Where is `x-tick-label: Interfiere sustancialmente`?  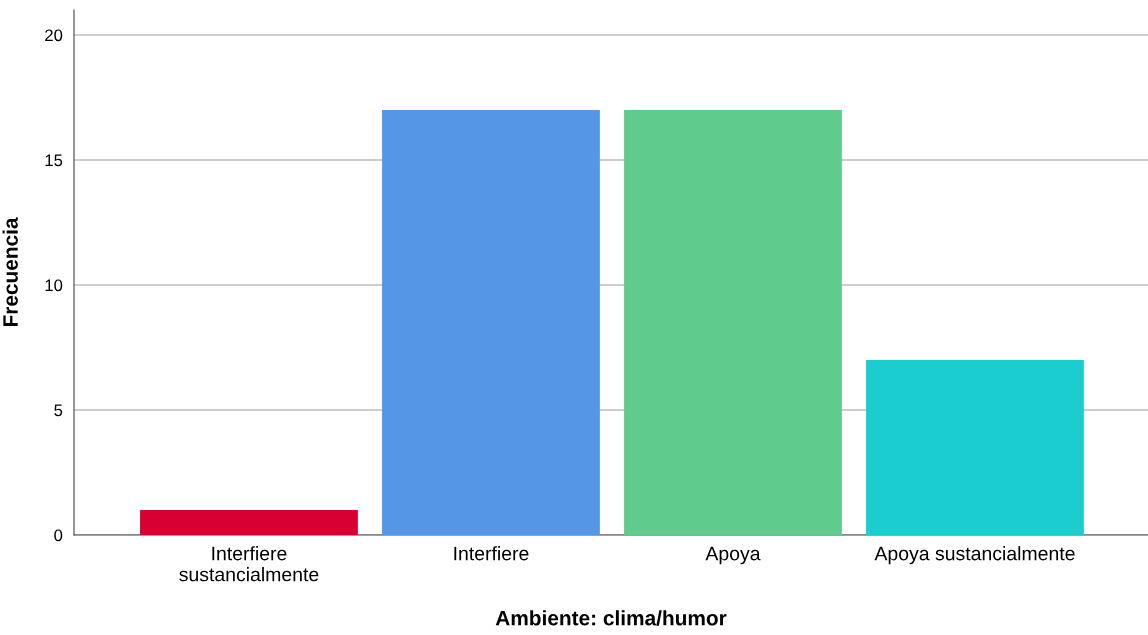 x-tick-label: Interfiere sustancialmente is located at coordinates (249, 564).